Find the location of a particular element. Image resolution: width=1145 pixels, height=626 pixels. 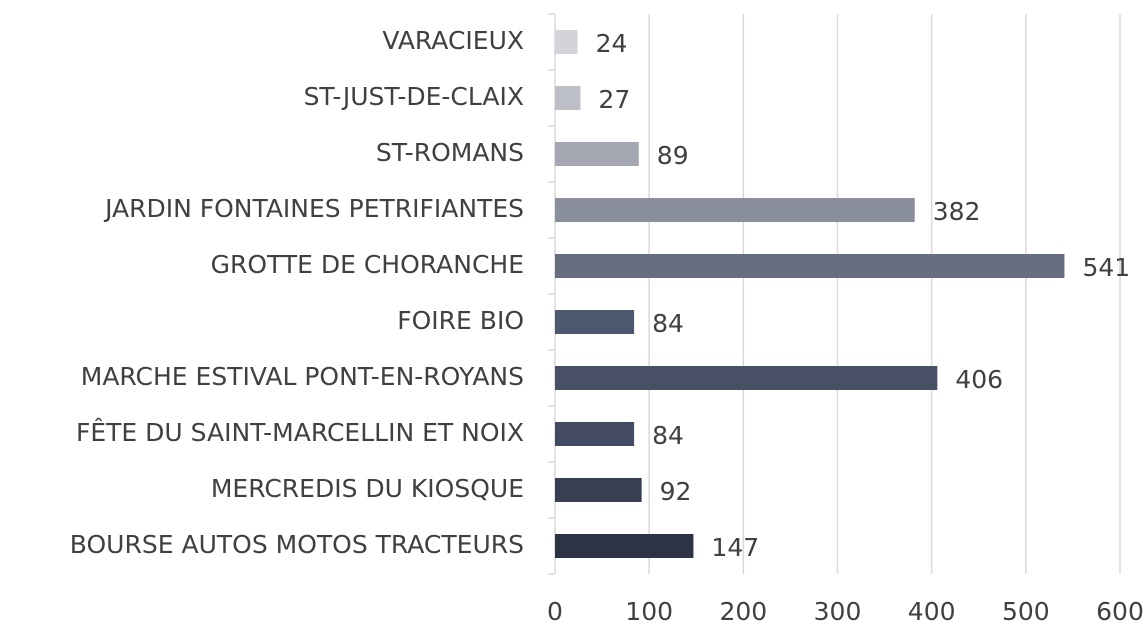

value-label: 382 is located at coordinates (957, 211).